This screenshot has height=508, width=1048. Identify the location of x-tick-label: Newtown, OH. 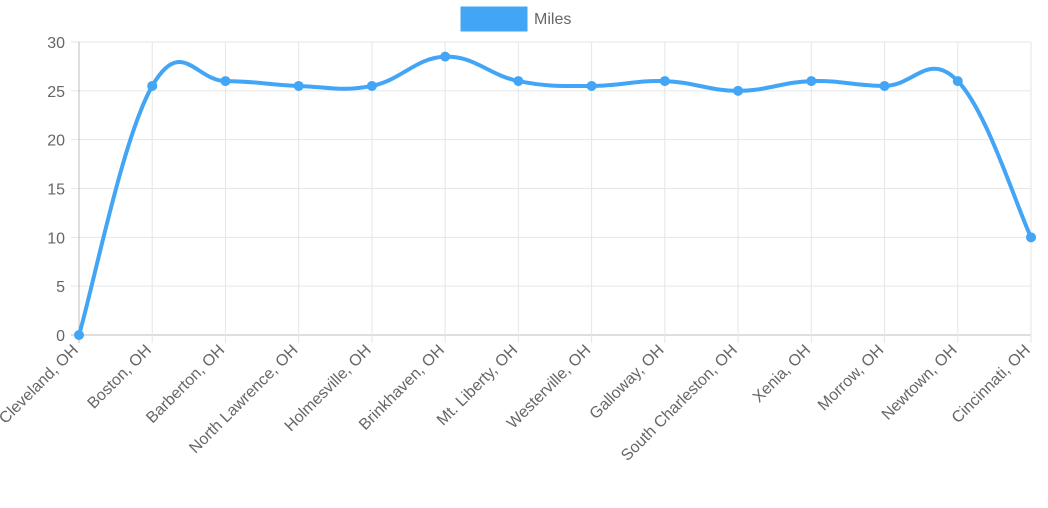
(920, 383).